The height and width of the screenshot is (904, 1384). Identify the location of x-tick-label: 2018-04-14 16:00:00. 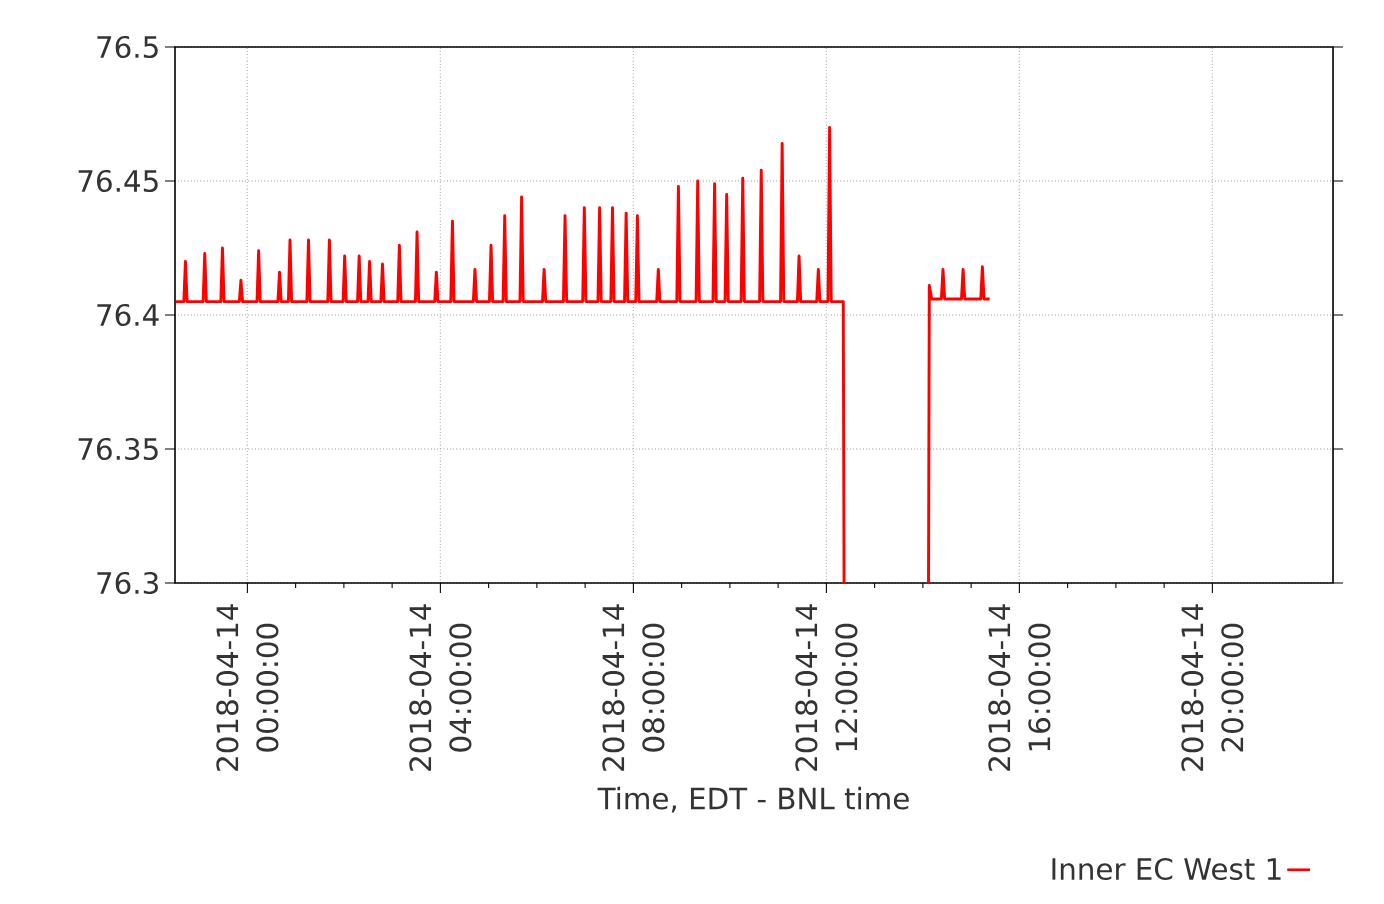
(1019, 687).